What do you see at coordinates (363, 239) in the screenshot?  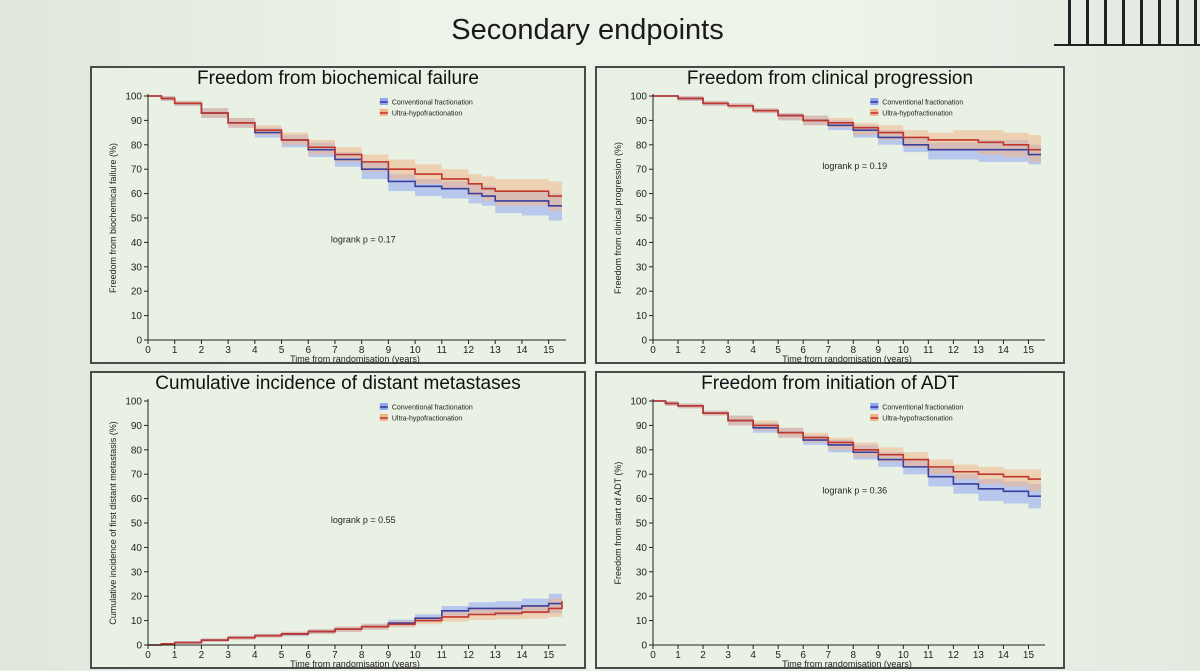 I see `logrank-annotation: logrank p = 0.17` at bounding box center [363, 239].